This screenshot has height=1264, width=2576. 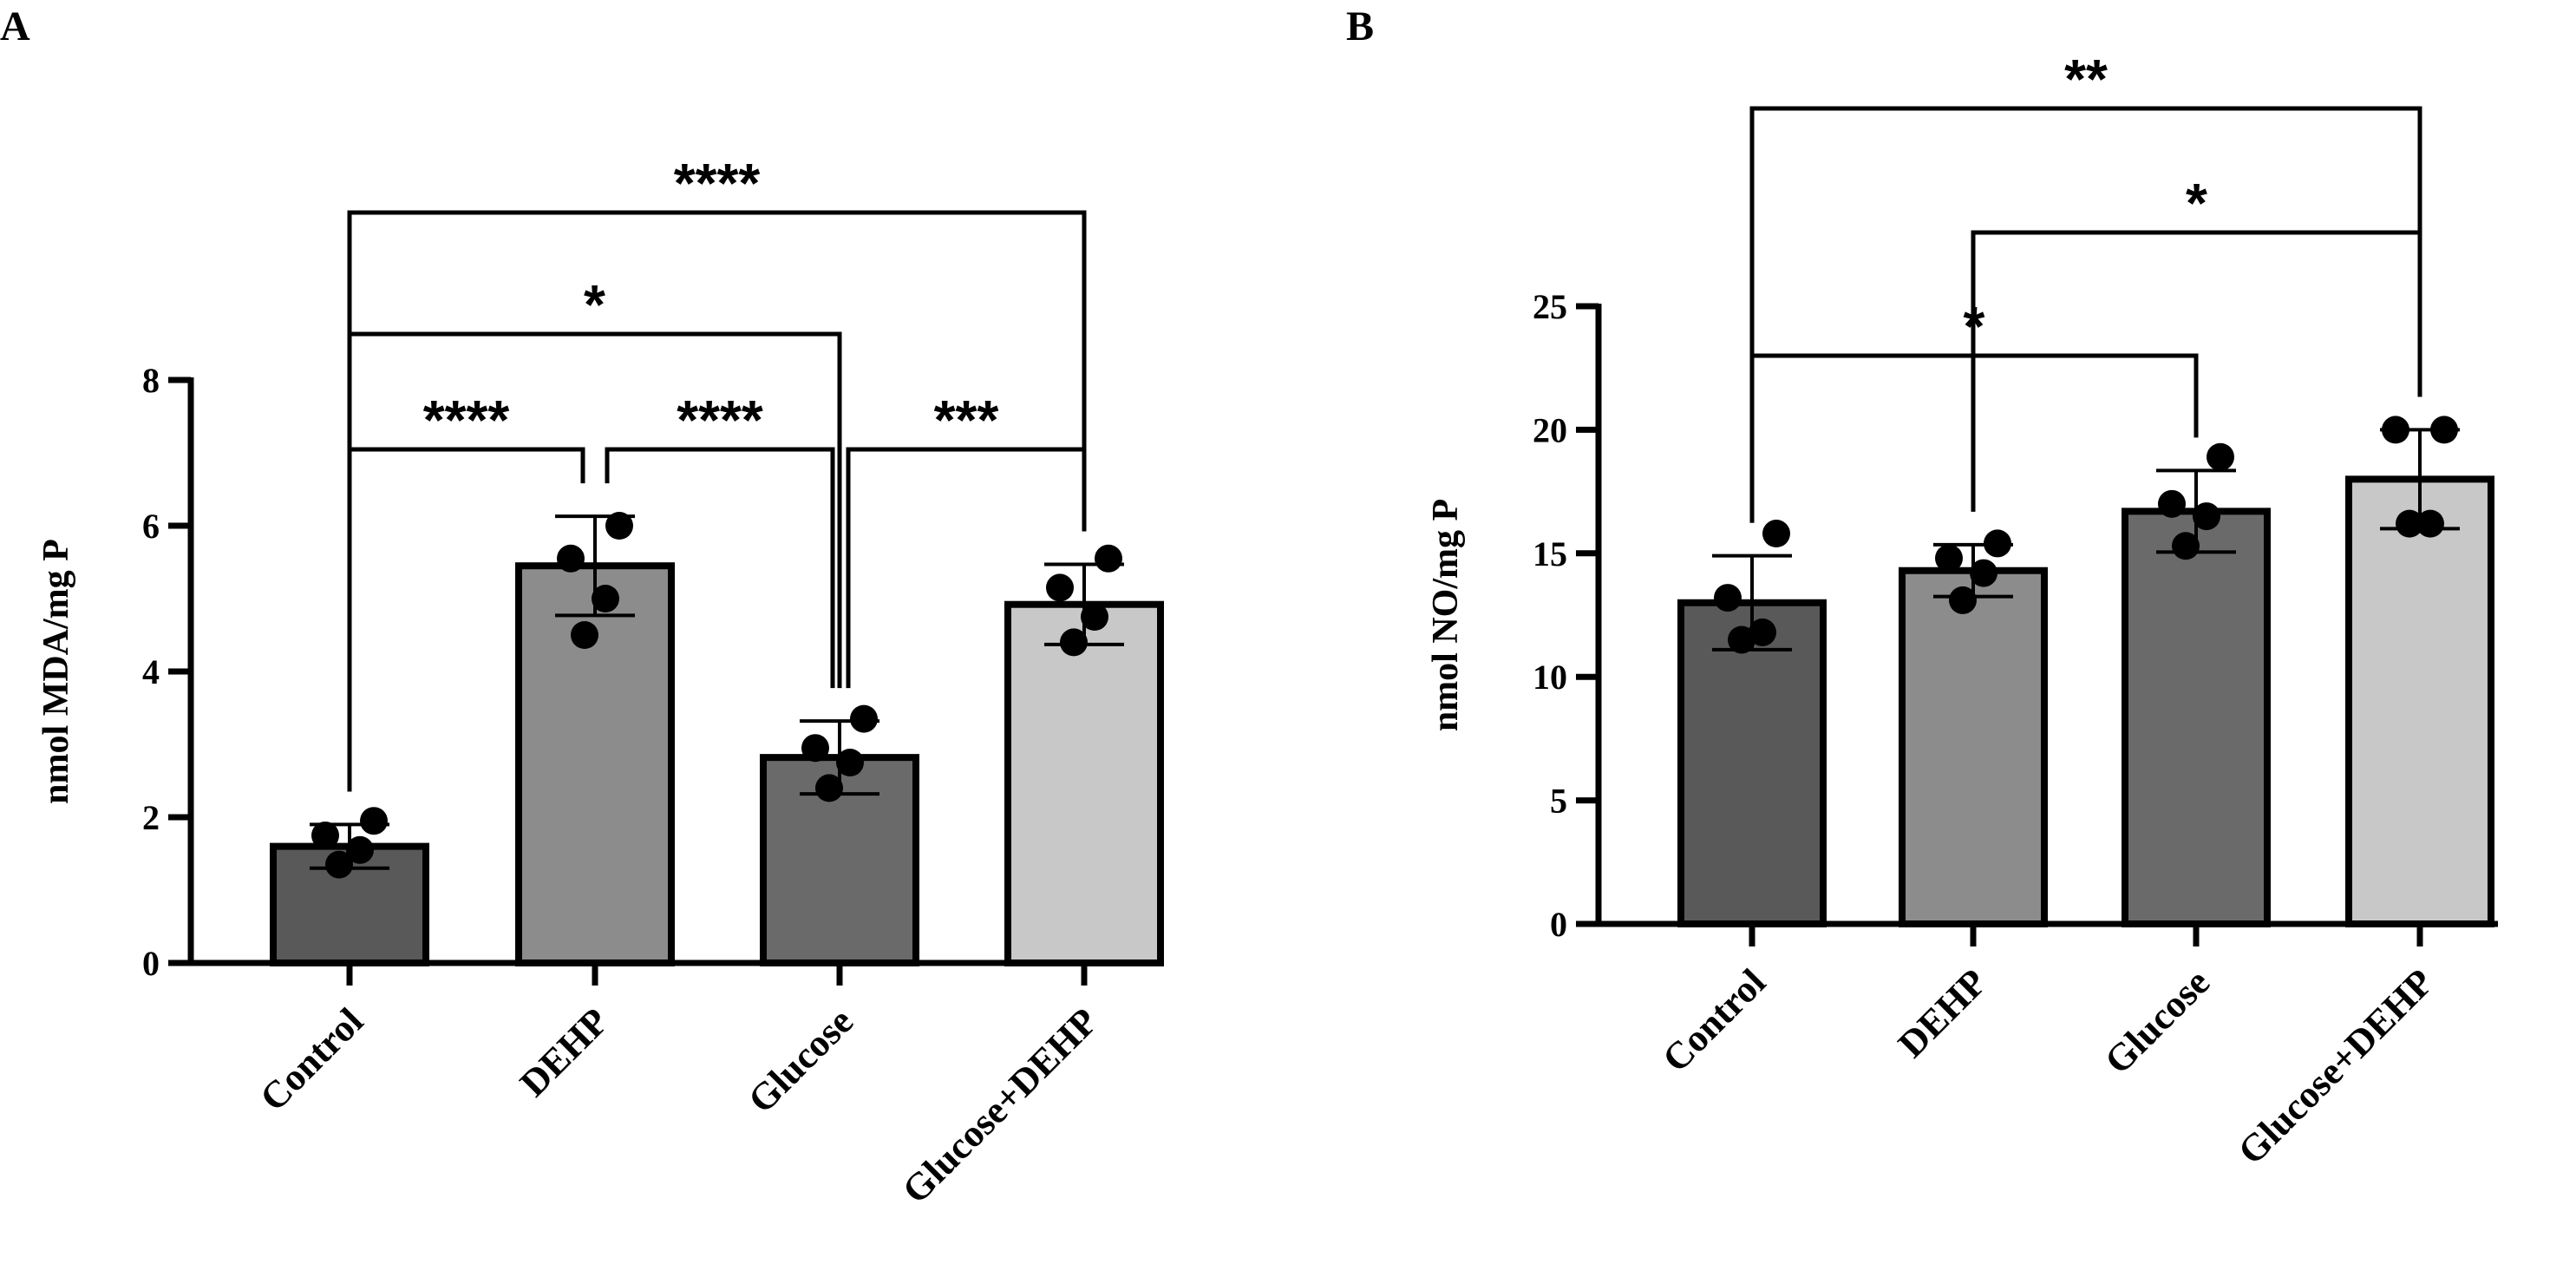 What do you see at coordinates (151, 671) in the screenshot?
I see `y-tick-label: 4` at bounding box center [151, 671].